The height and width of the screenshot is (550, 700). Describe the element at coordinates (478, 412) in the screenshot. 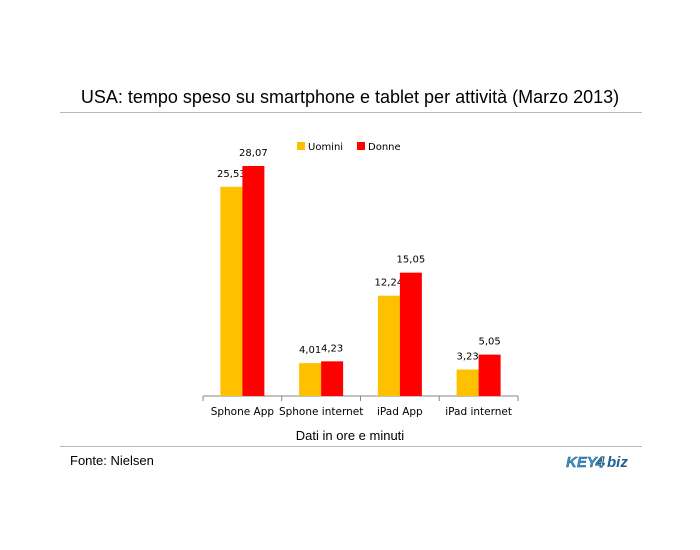

I see `x-tick-label: iPad internet` at that location.